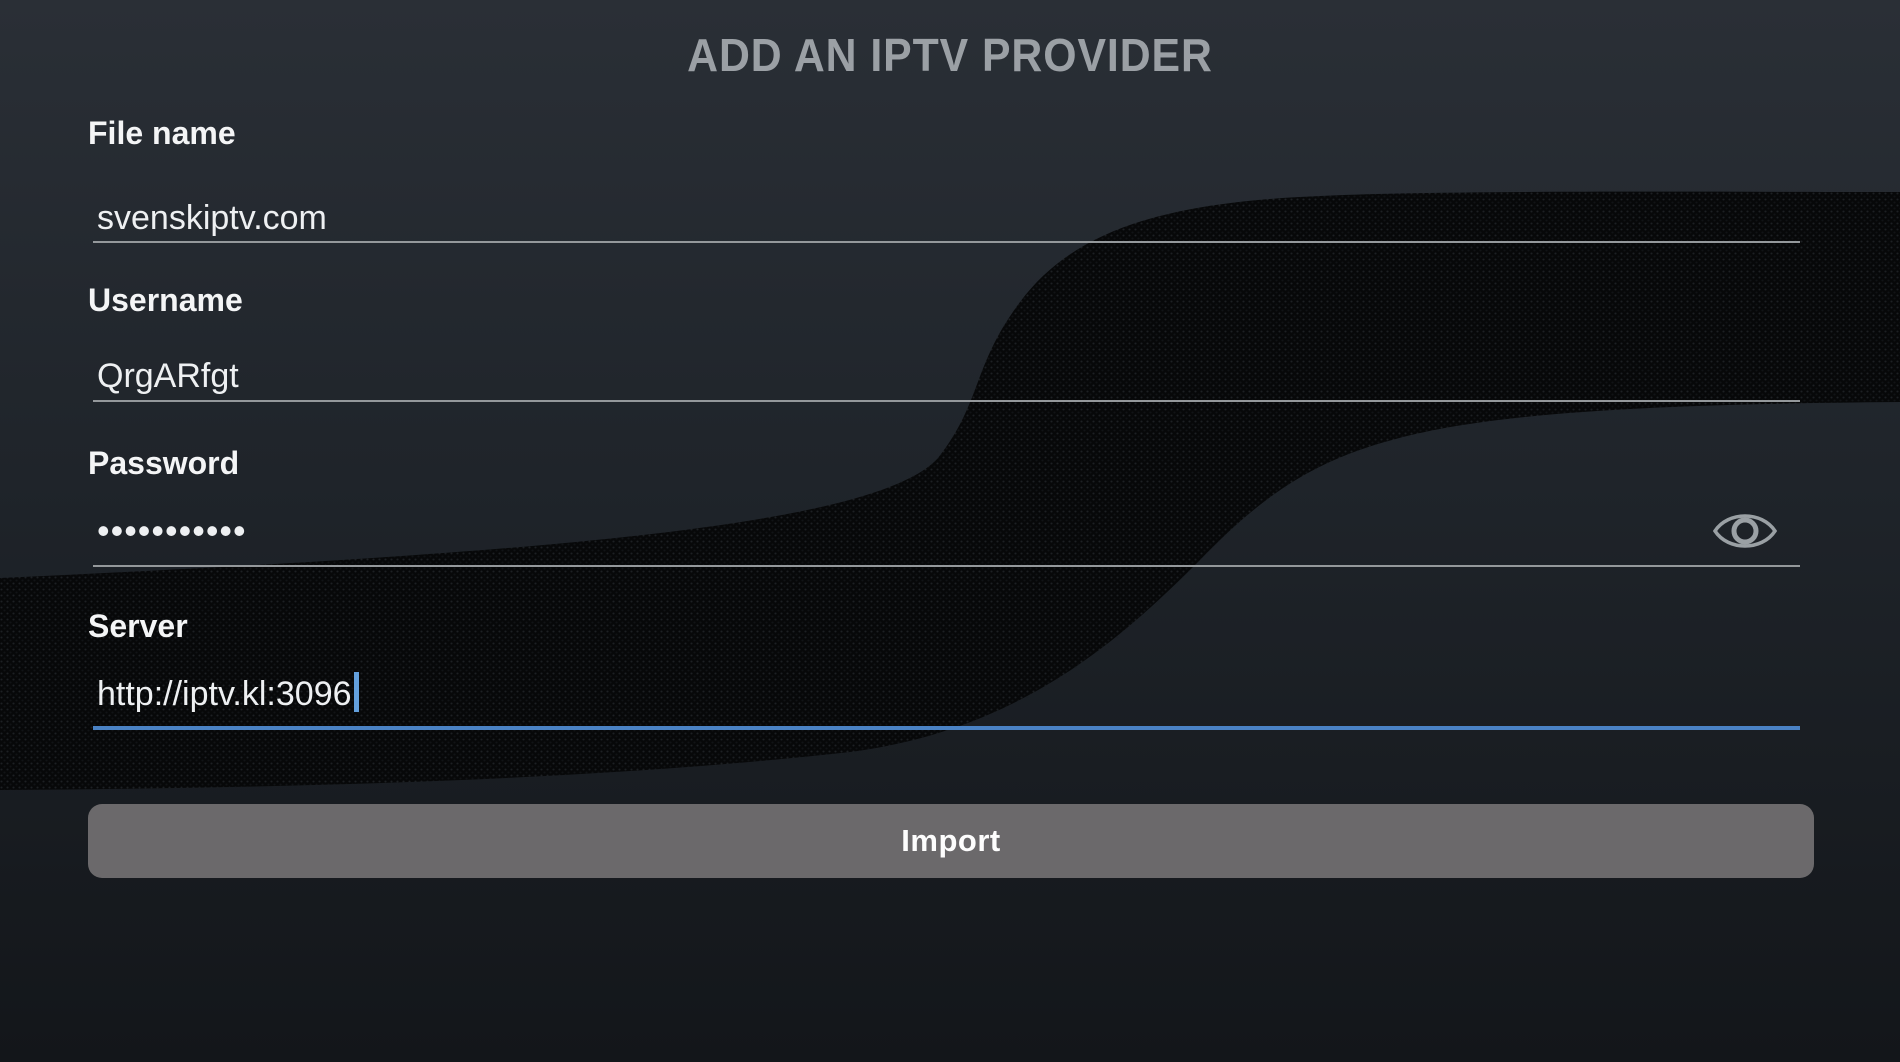 This screenshot has height=1062, width=1900. I want to click on server-underline-focused, so click(946, 728).